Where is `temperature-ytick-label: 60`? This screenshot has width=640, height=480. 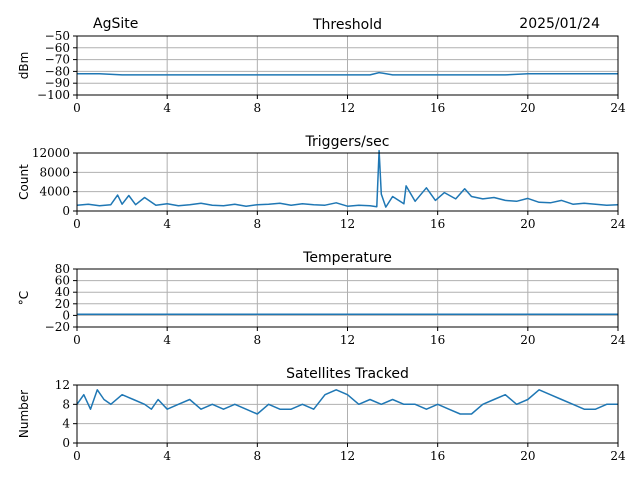 temperature-ytick-label: 60 is located at coordinates (62, 281).